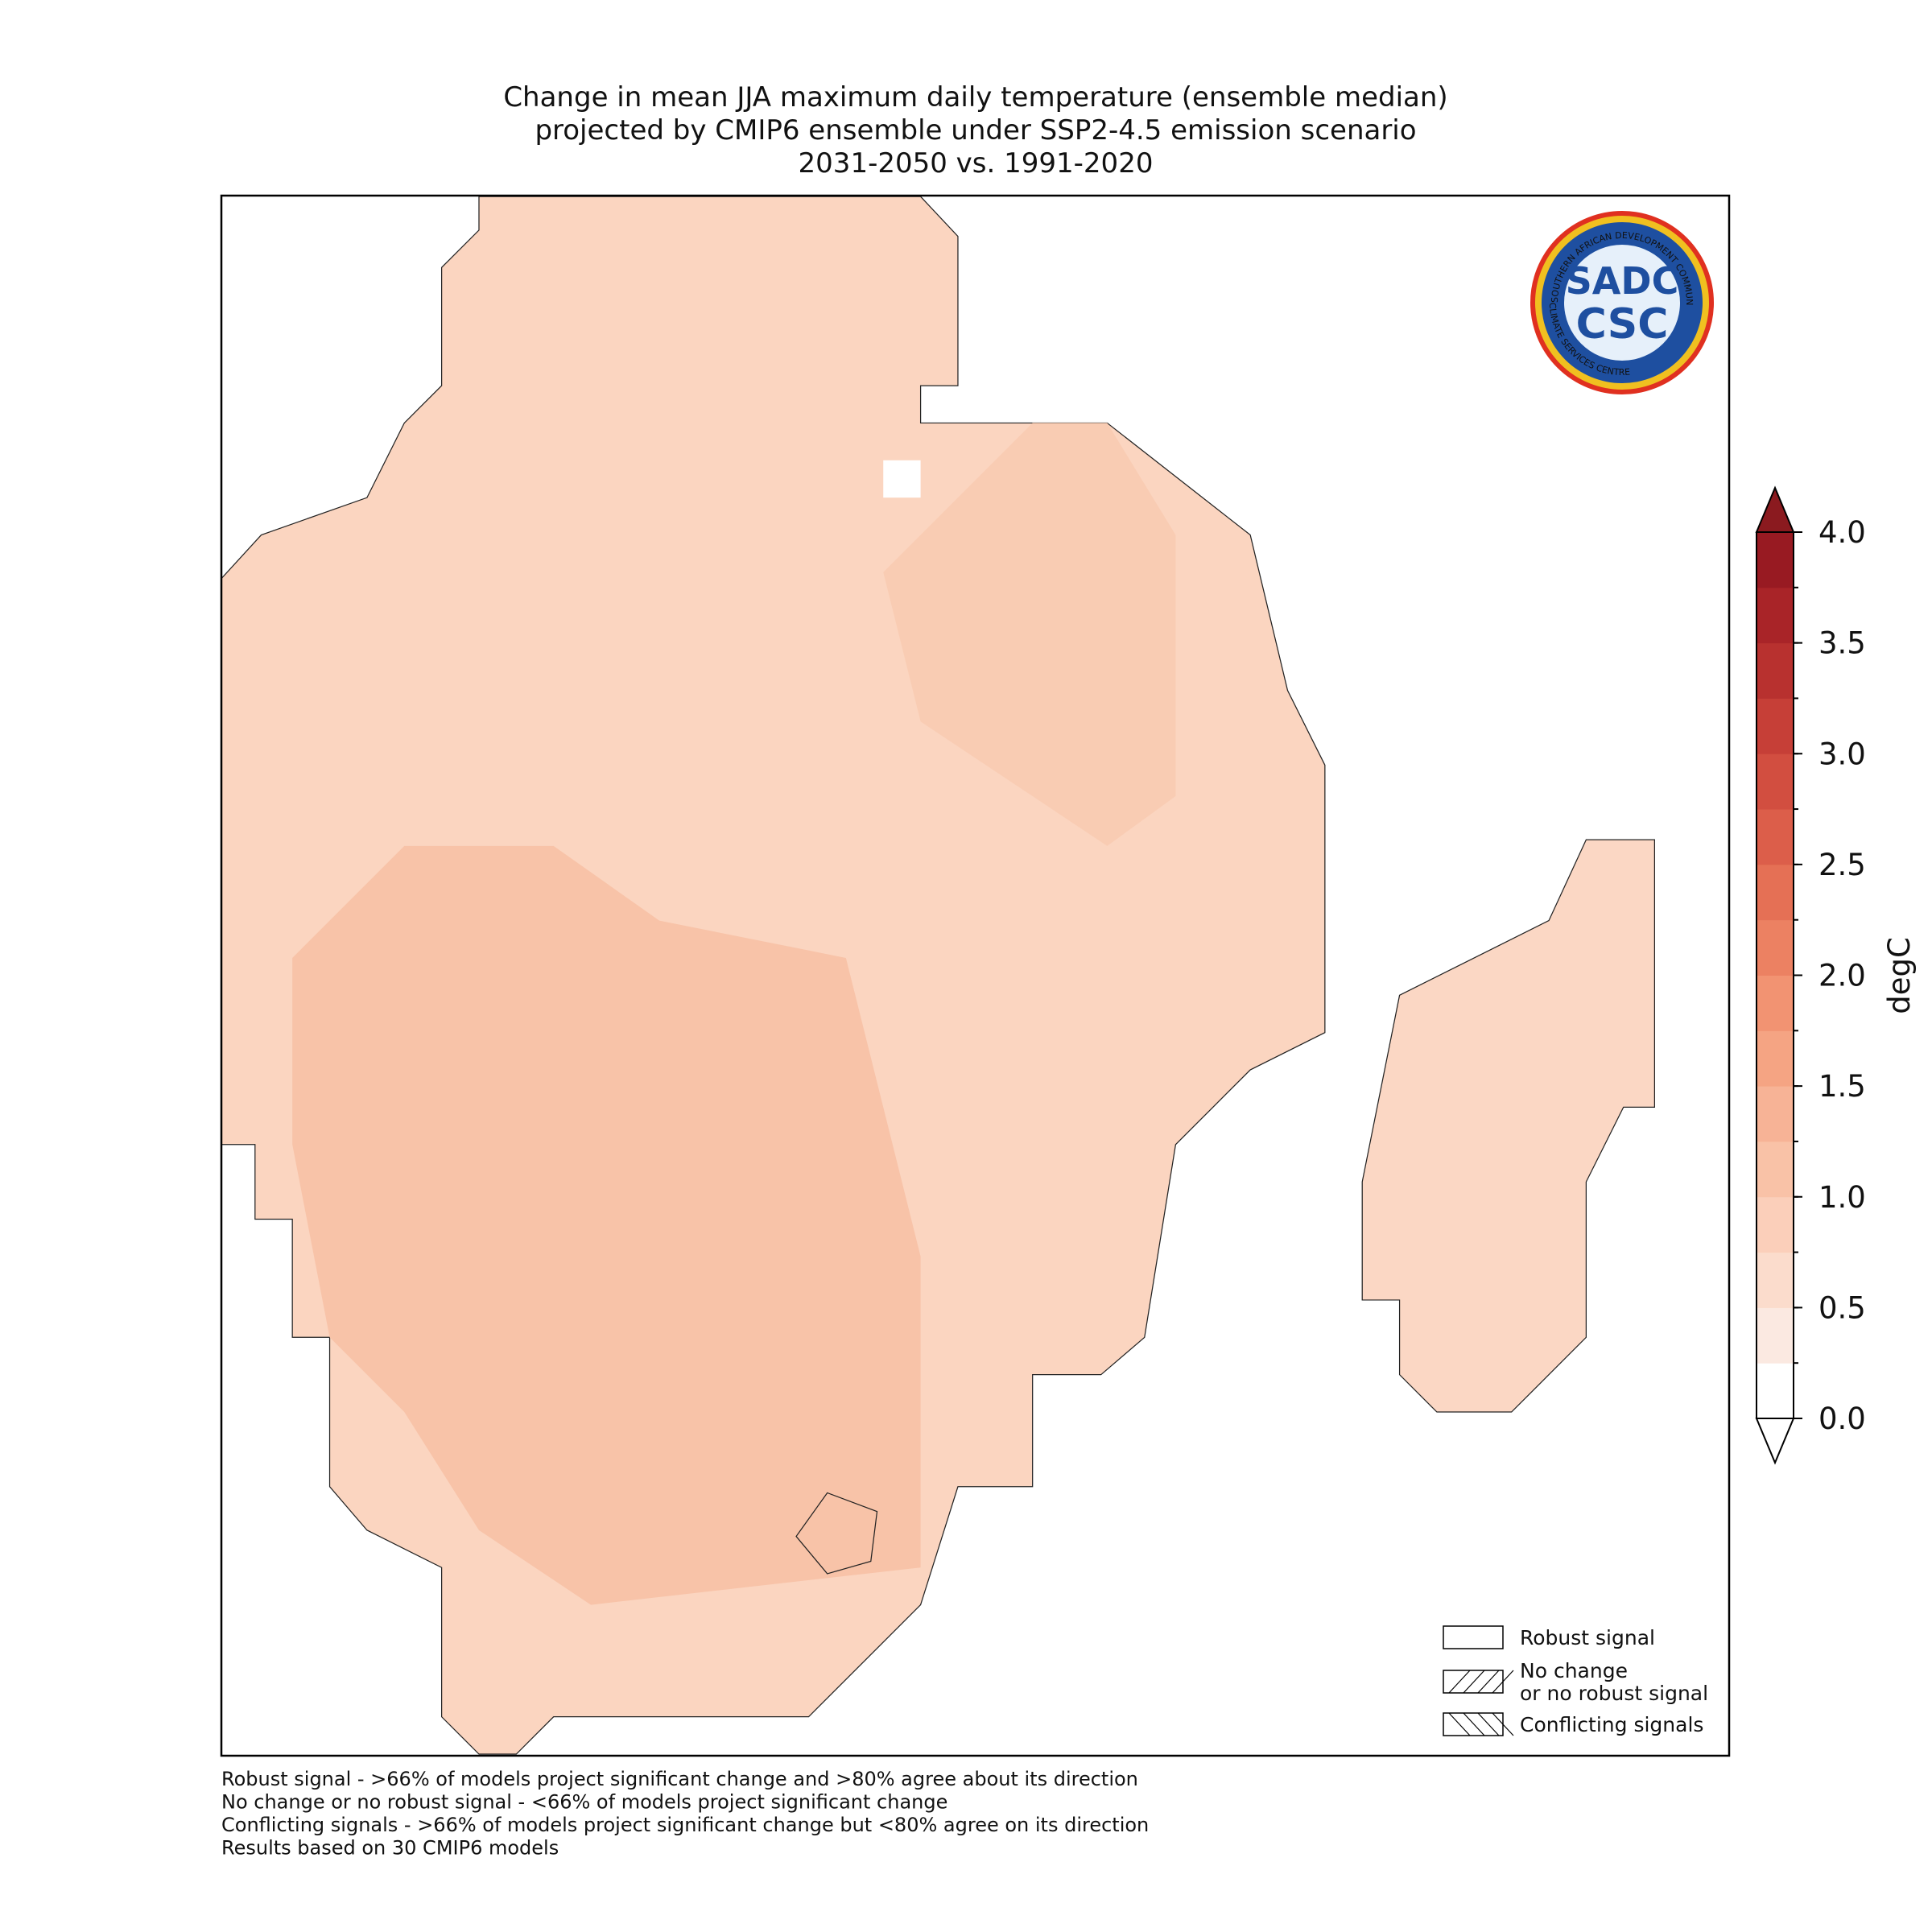 Image resolution: width=1932 pixels, height=1932 pixels. Describe the element at coordinates (1899, 975) in the screenshot. I see `colorbar-label: degC` at that location.